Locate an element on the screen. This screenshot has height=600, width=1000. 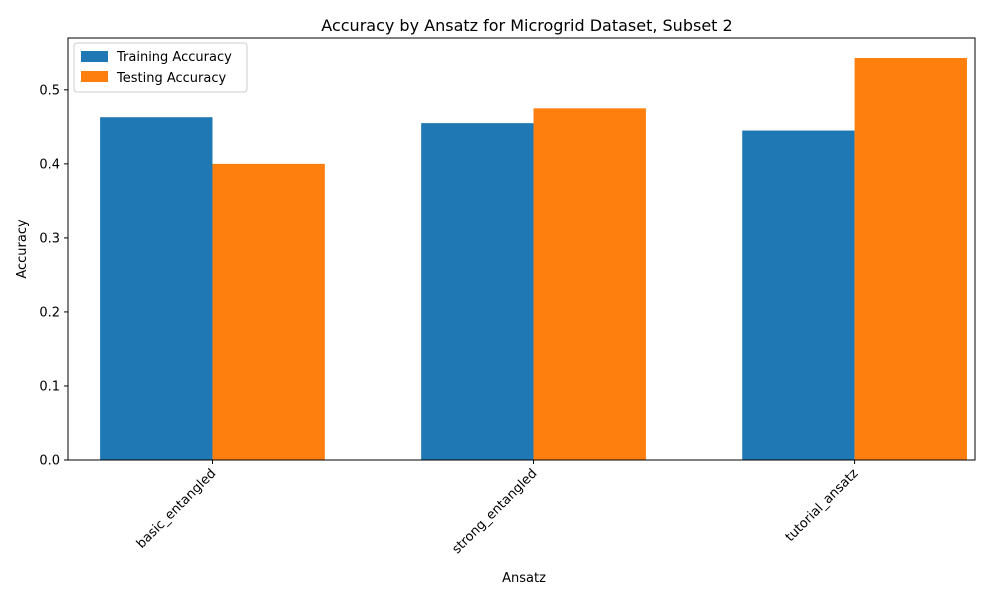
bar-training-strong_entangled is located at coordinates (477, 291).